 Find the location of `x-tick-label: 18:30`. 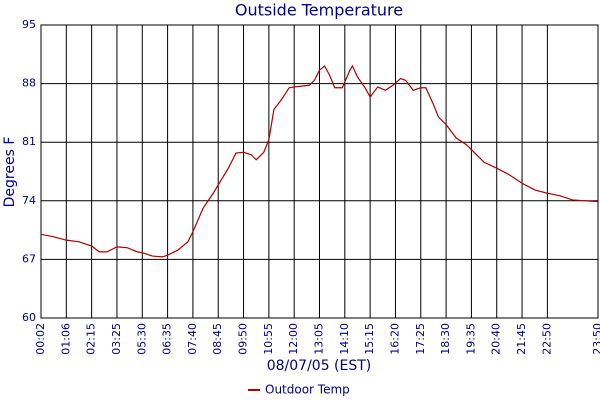

x-tick-label: 18:30 is located at coordinates (445, 339).